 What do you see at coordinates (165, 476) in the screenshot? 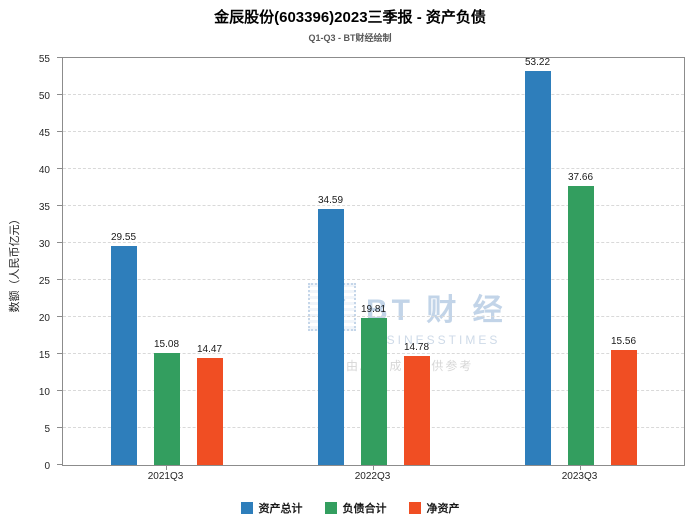
I see `x-tick-label: 2021Q3` at bounding box center [165, 476].